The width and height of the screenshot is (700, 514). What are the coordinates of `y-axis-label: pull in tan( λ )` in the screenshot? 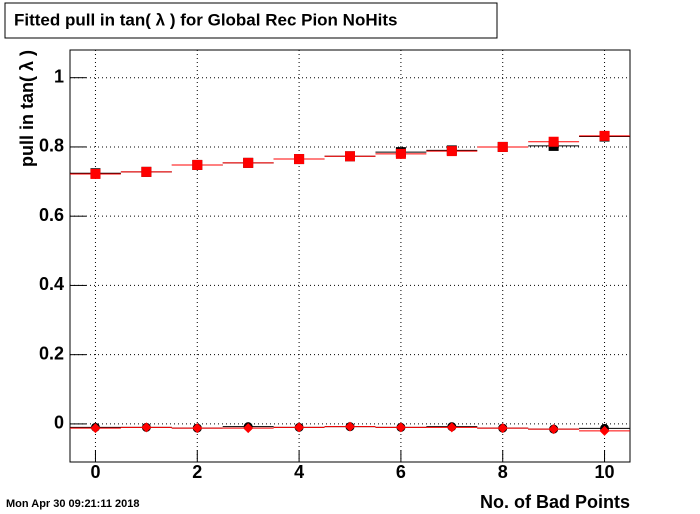 It's located at (27, 108).